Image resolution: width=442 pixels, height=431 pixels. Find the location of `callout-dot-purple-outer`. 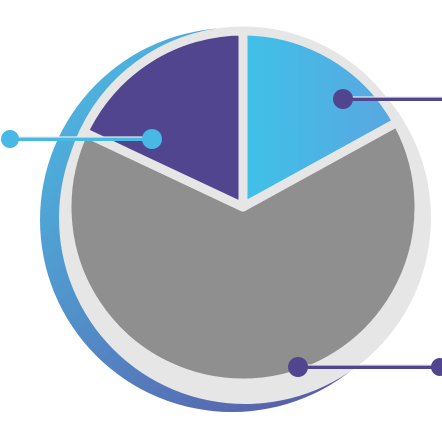

callout-dot-purple-outer is located at coordinates (10, 139).